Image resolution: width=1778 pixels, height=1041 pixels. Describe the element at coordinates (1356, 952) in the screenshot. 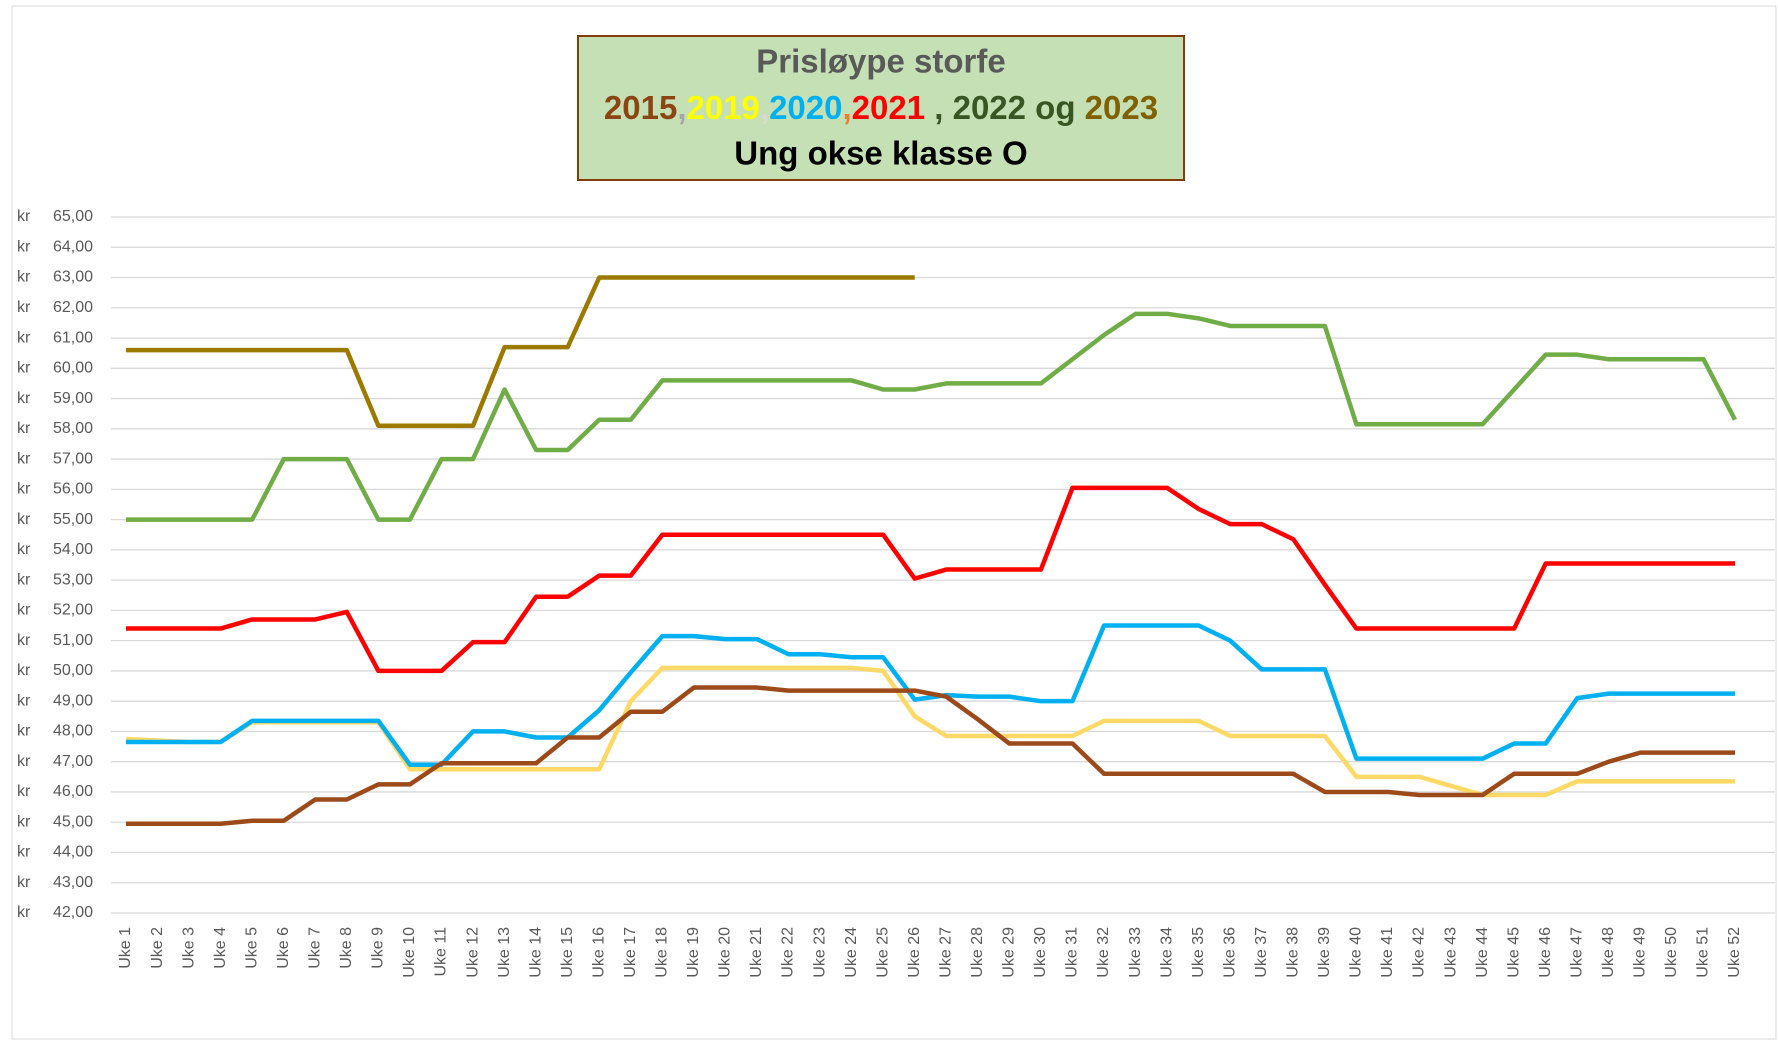

I see `x-tick-label: Uke 40` at that location.